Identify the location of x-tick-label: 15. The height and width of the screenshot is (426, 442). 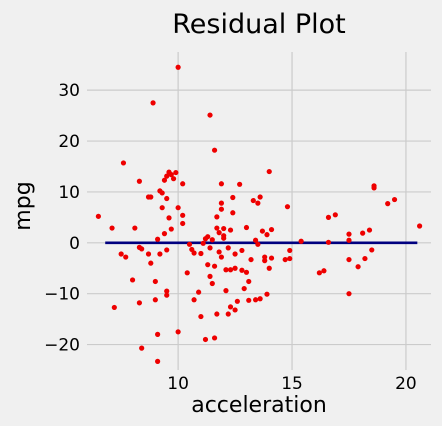
(292, 384).